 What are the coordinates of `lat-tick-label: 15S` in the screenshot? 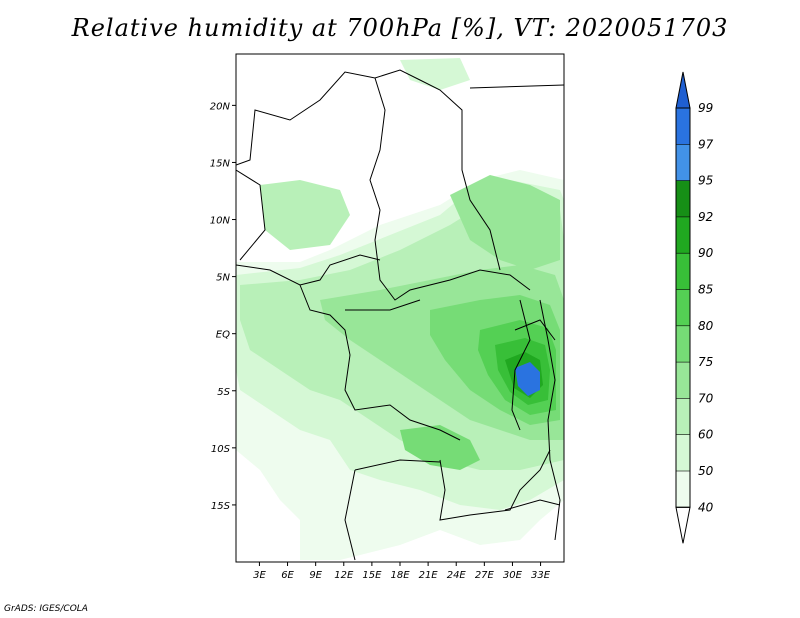 It's located at (221, 506).